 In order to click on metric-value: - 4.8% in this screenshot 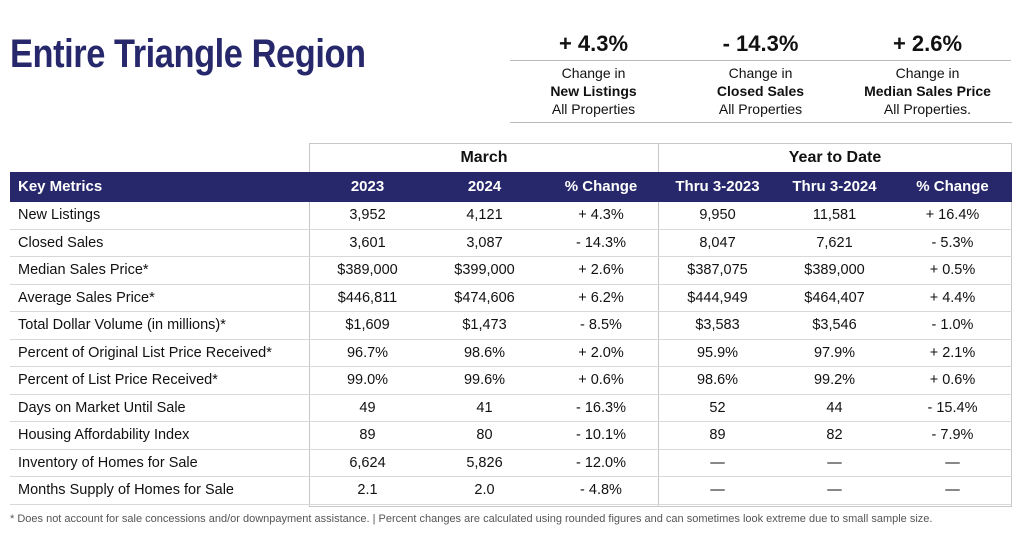, I will do `click(601, 490)`.